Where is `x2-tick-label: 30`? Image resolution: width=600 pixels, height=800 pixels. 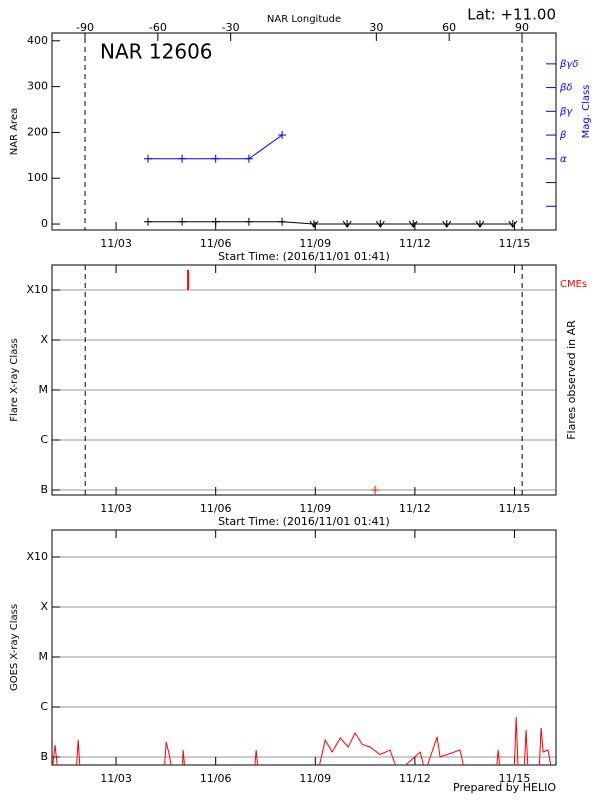
x2-tick-label: 30 is located at coordinates (376, 27).